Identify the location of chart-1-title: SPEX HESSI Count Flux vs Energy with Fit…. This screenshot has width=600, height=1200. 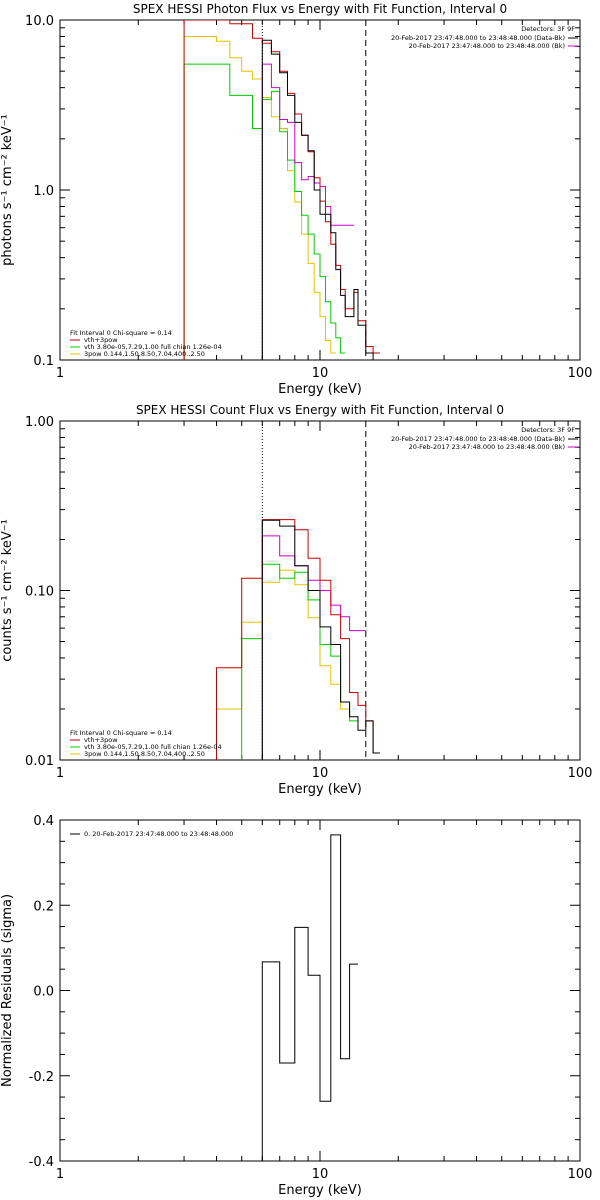
(320, 410).